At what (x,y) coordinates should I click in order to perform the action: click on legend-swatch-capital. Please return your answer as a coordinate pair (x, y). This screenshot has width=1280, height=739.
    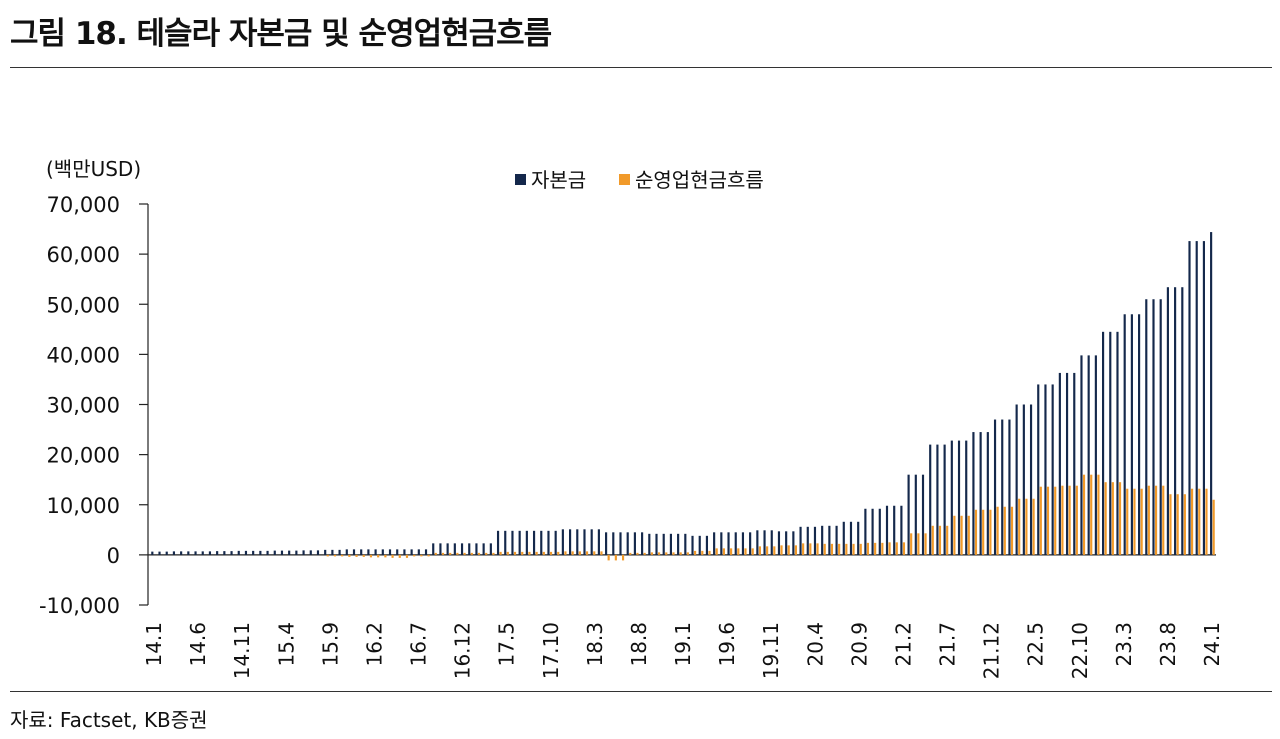
    Looking at the image, I should click on (520, 179).